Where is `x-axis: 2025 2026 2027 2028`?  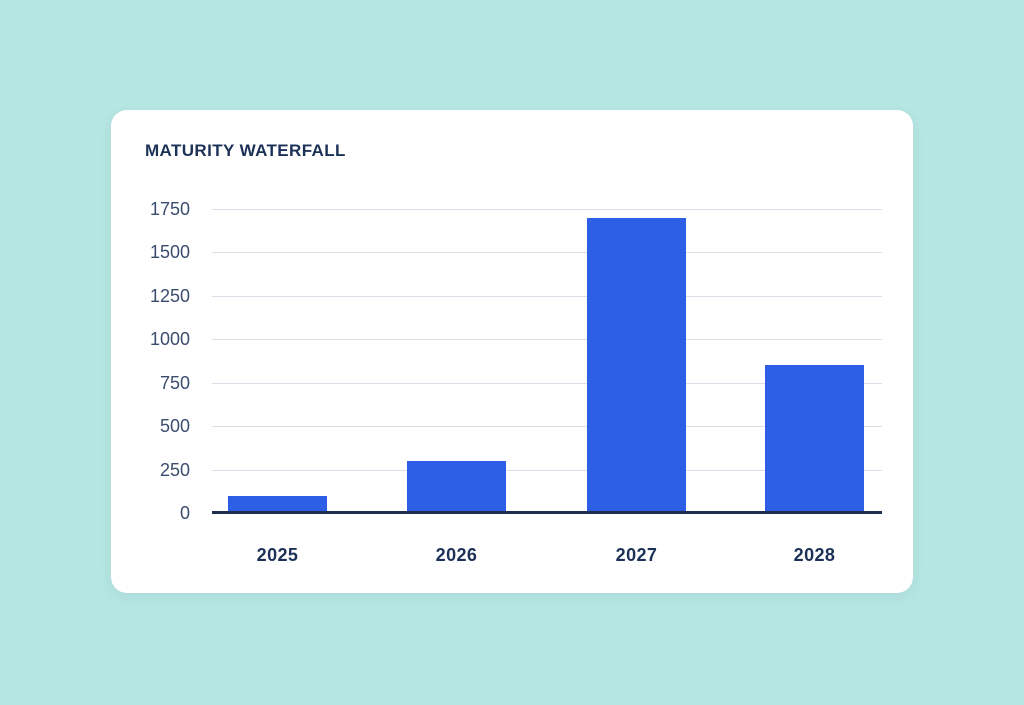
x-axis: 2025 2026 2027 2028 is located at coordinates (547, 543).